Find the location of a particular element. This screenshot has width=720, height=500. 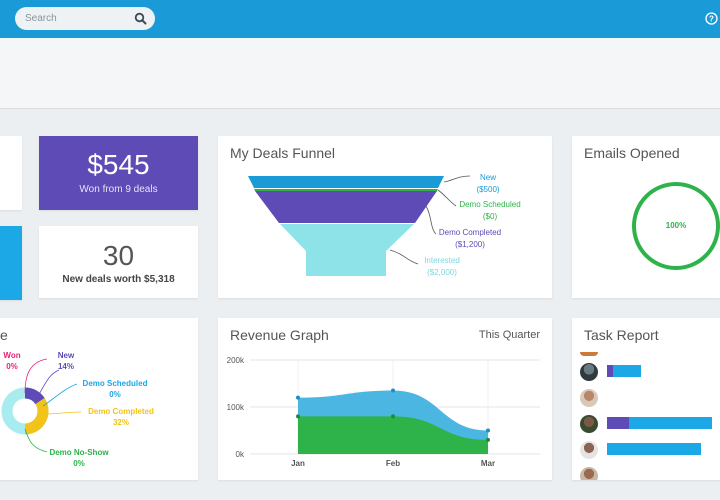

pipeline-label-name: Demo Completed is located at coordinates (121, 411).